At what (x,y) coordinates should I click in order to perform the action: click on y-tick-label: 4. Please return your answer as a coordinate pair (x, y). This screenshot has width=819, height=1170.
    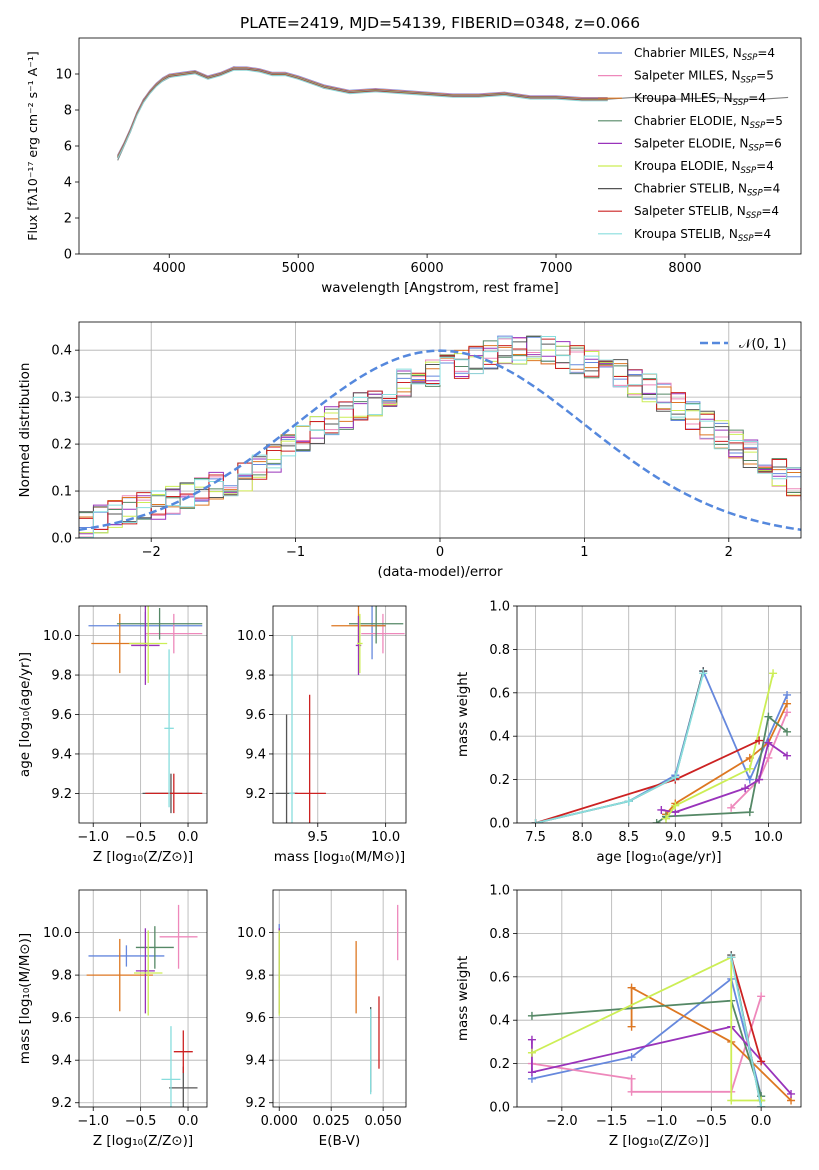
    Looking at the image, I should click on (68, 183).